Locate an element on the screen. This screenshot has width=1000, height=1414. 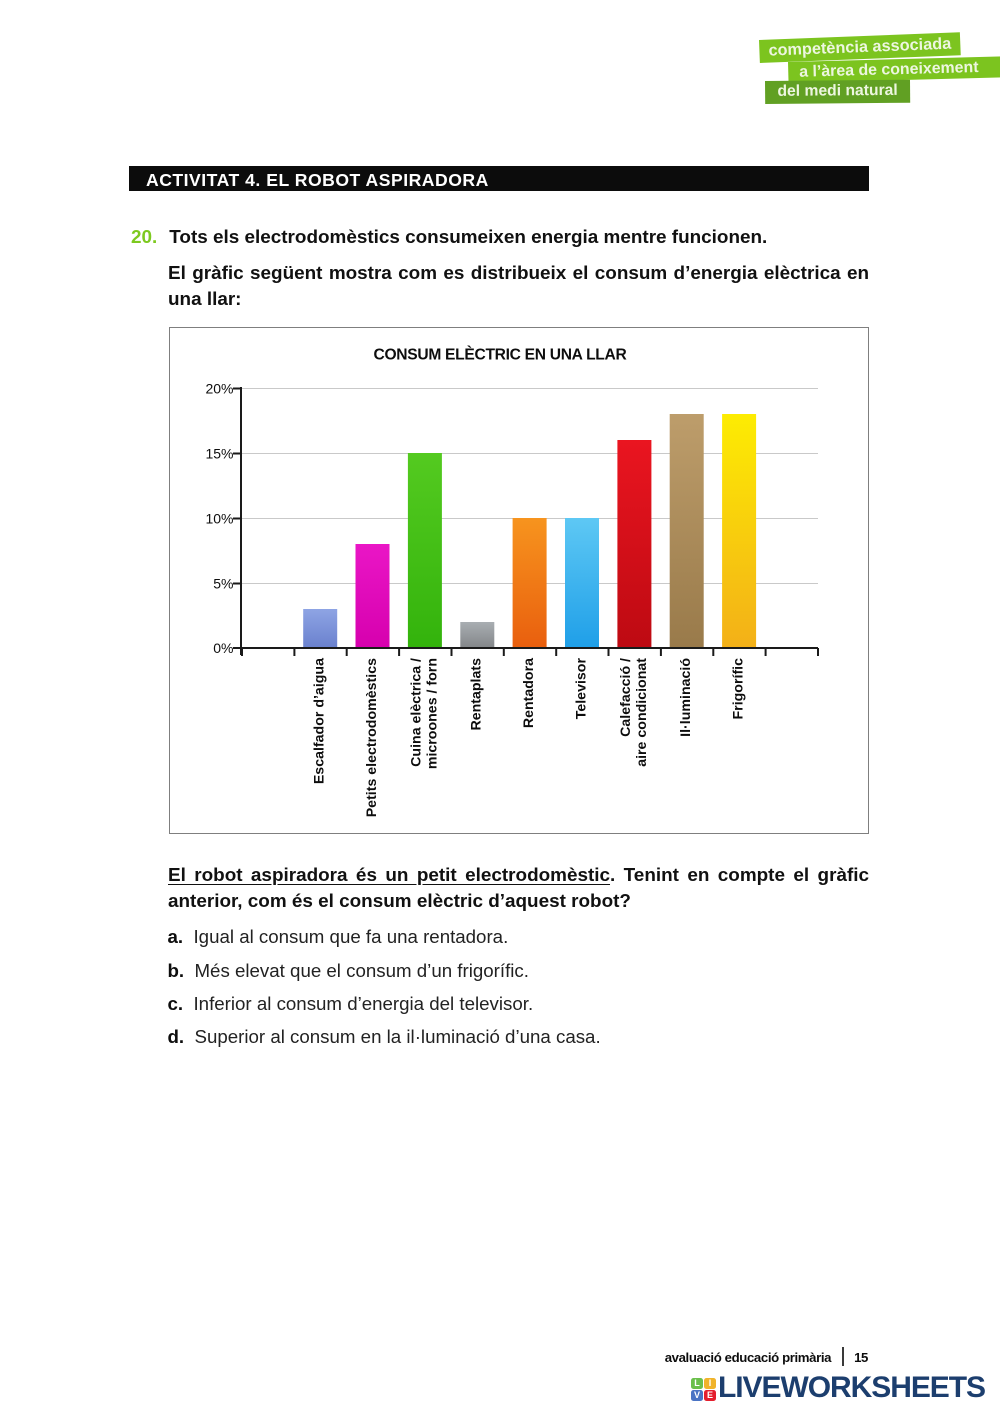
svg-text: Frigorífic is located at coordinates (739, 689).